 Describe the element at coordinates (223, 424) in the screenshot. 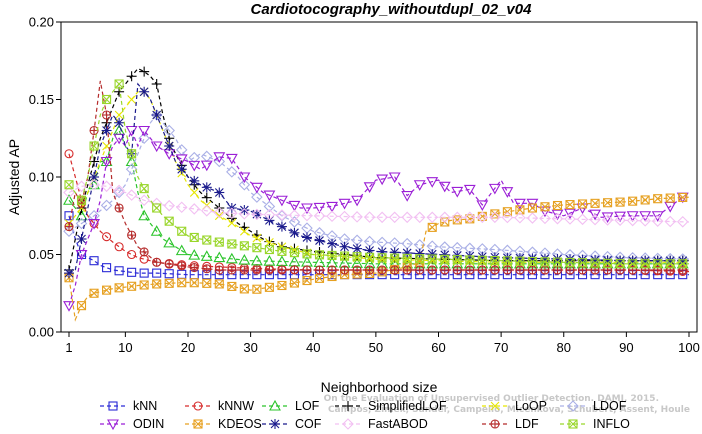

I see `legend-item-KDEOS: KDEOS` at that location.